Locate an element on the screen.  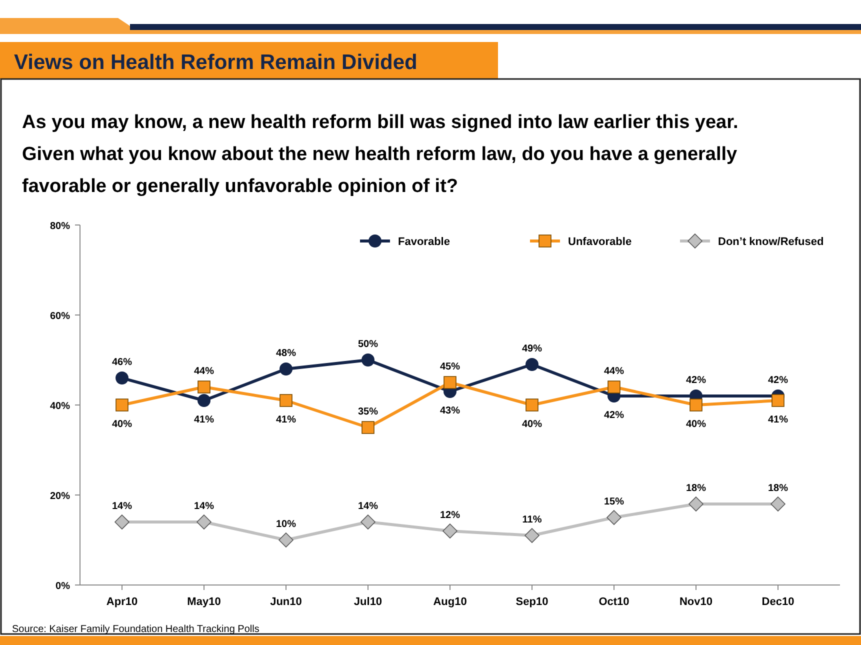
legend-label: Favorable is located at coordinates (424, 242).